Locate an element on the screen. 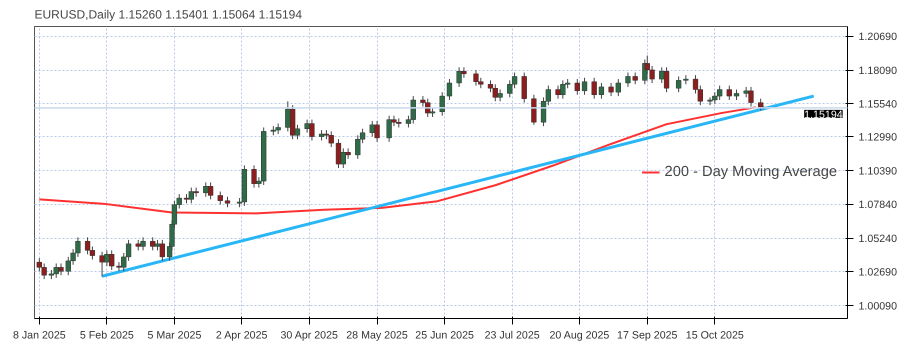 Image resolution: width=900 pixels, height=344 pixels. y-tick-label: 1.20690 is located at coordinates (878, 37).